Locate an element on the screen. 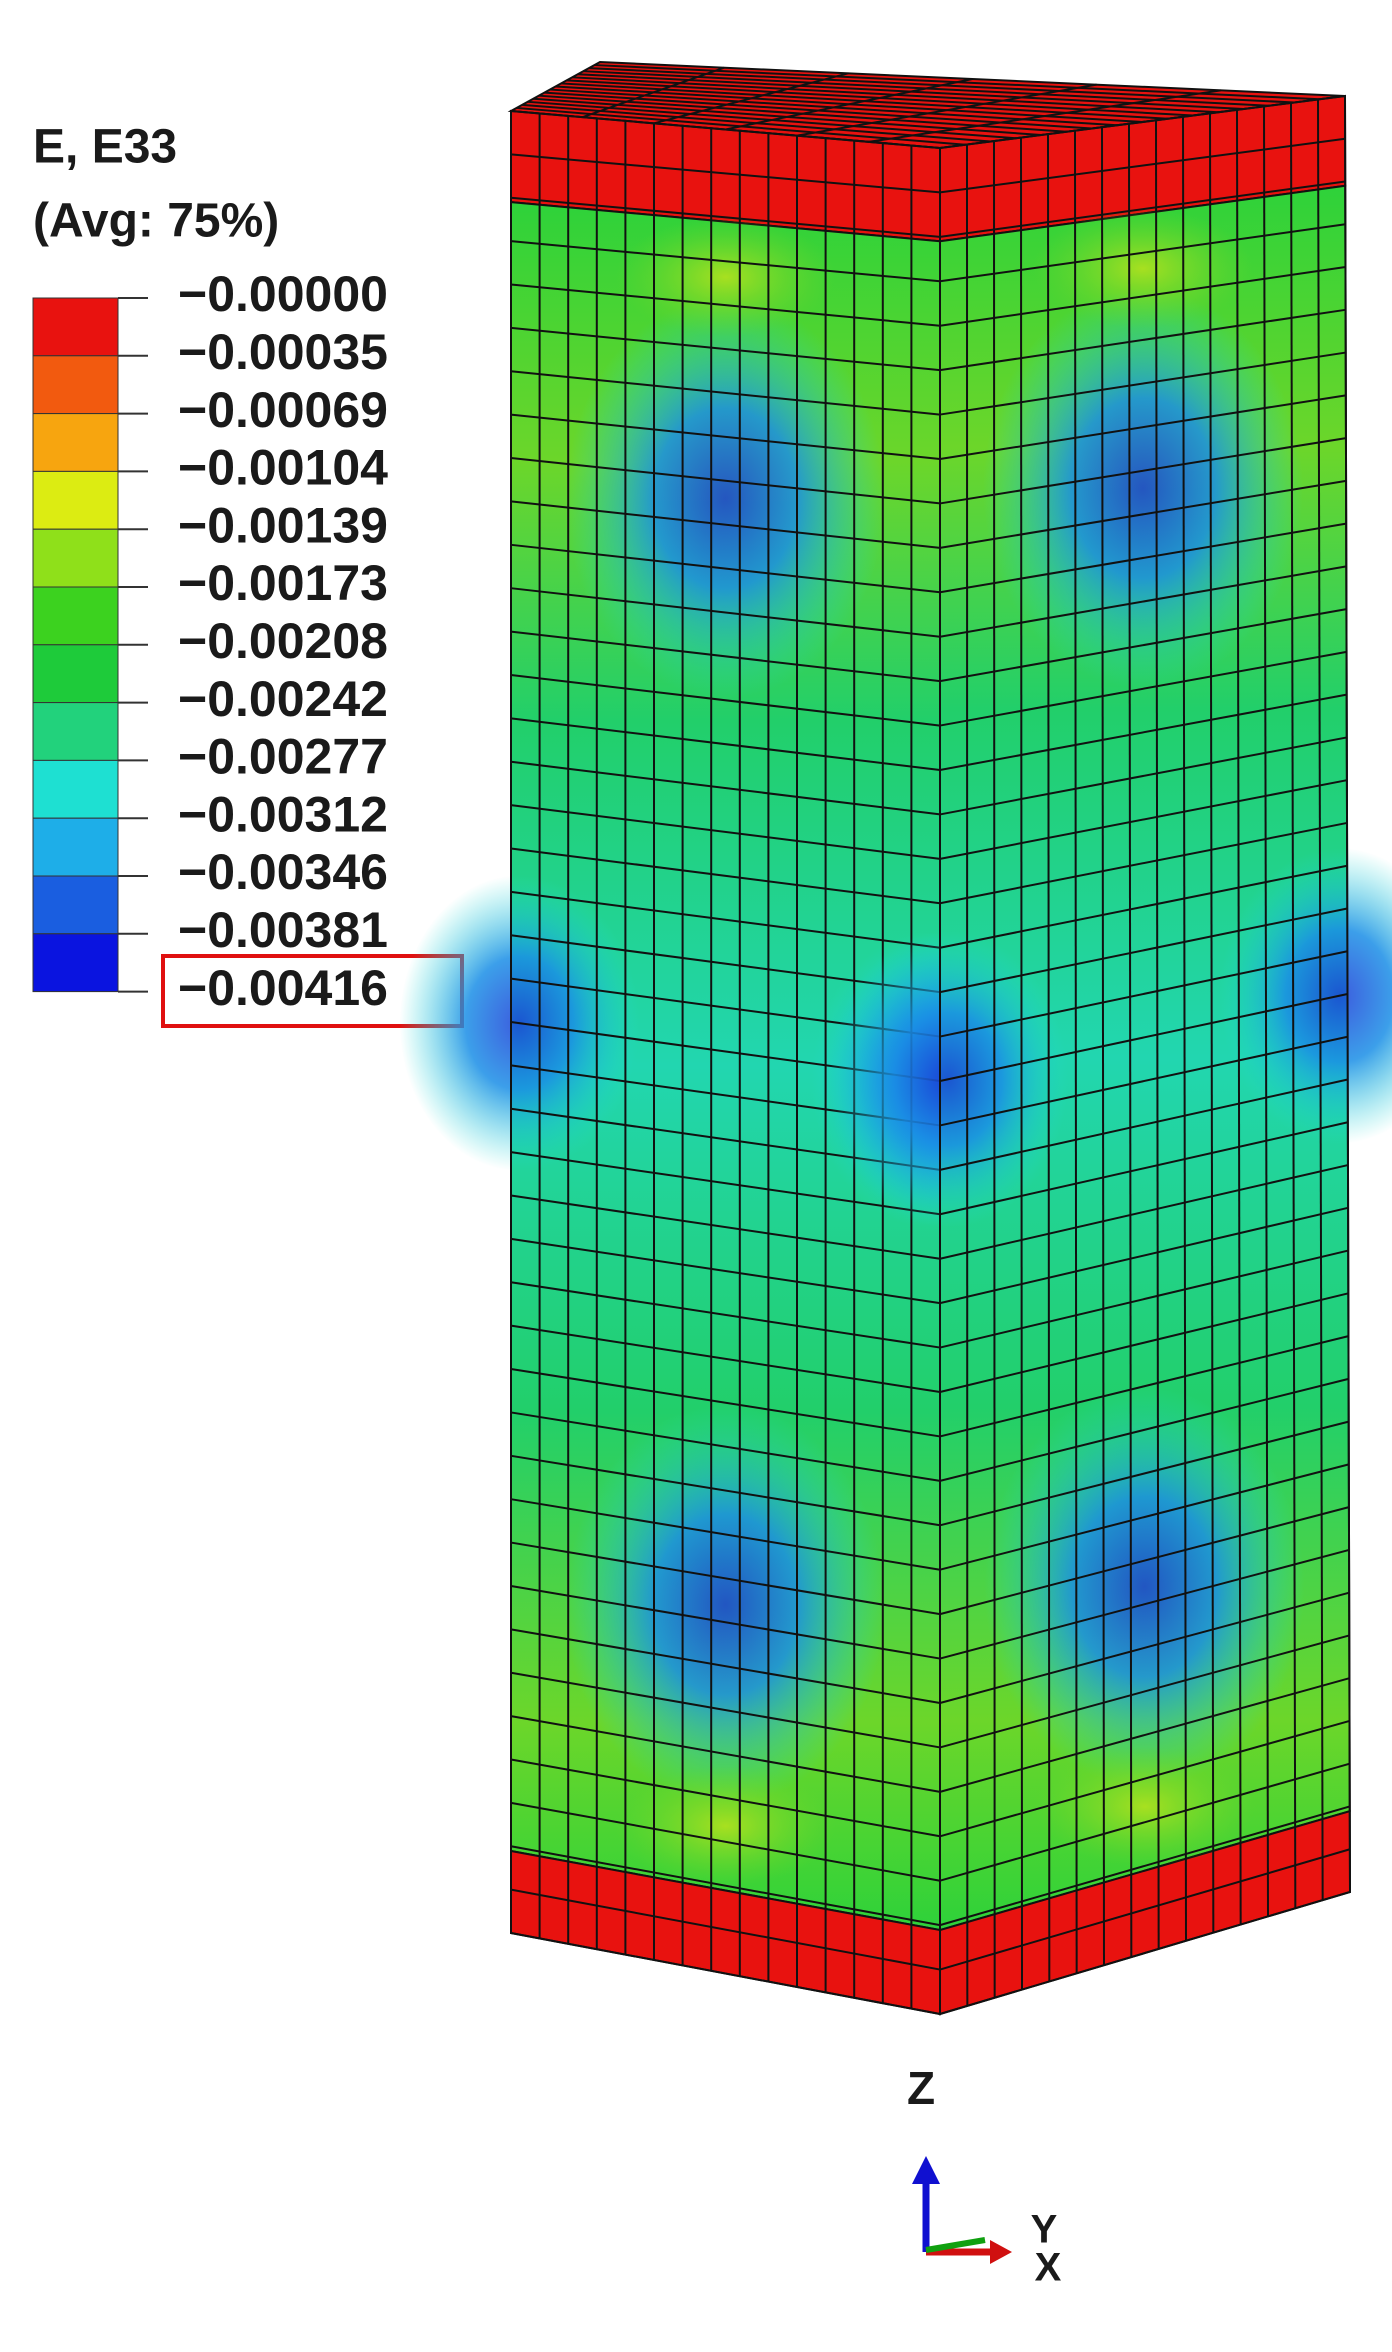  legend-label: −0.00173 is located at coordinates (283, 583).